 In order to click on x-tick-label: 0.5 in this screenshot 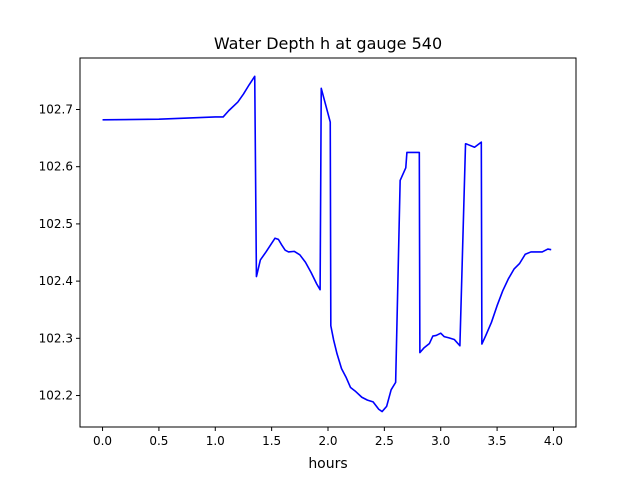, I will do `click(158, 441)`.